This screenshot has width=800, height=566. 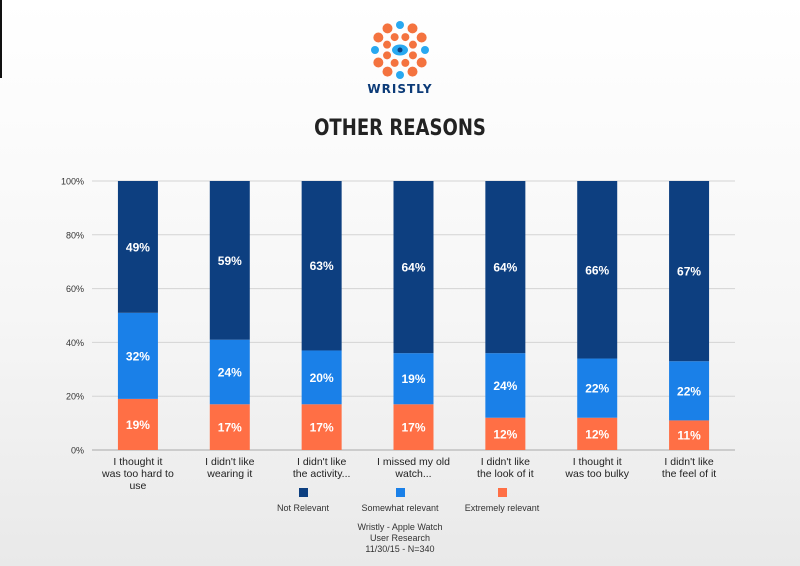 What do you see at coordinates (400, 508) in the screenshot?
I see `legend-label-somewhat-relevant: Somewhat relevant` at bounding box center [400, 508].